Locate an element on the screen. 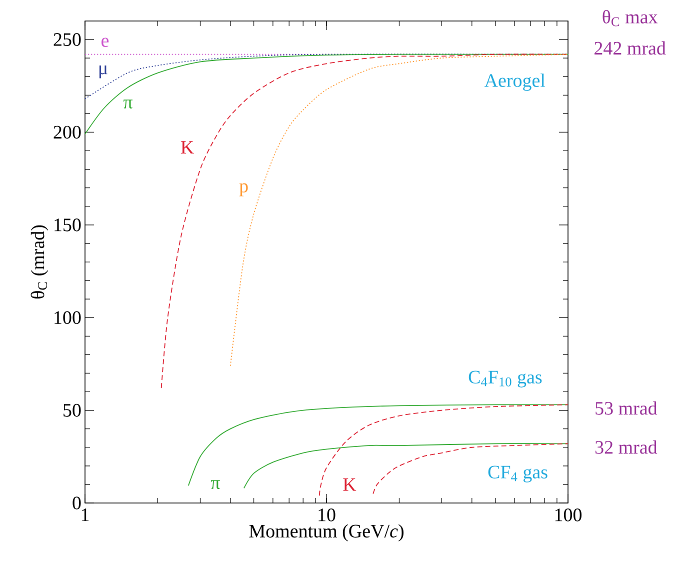 The image size is (687, 569). text: 53 mrad is located at coordinates (627, 408).